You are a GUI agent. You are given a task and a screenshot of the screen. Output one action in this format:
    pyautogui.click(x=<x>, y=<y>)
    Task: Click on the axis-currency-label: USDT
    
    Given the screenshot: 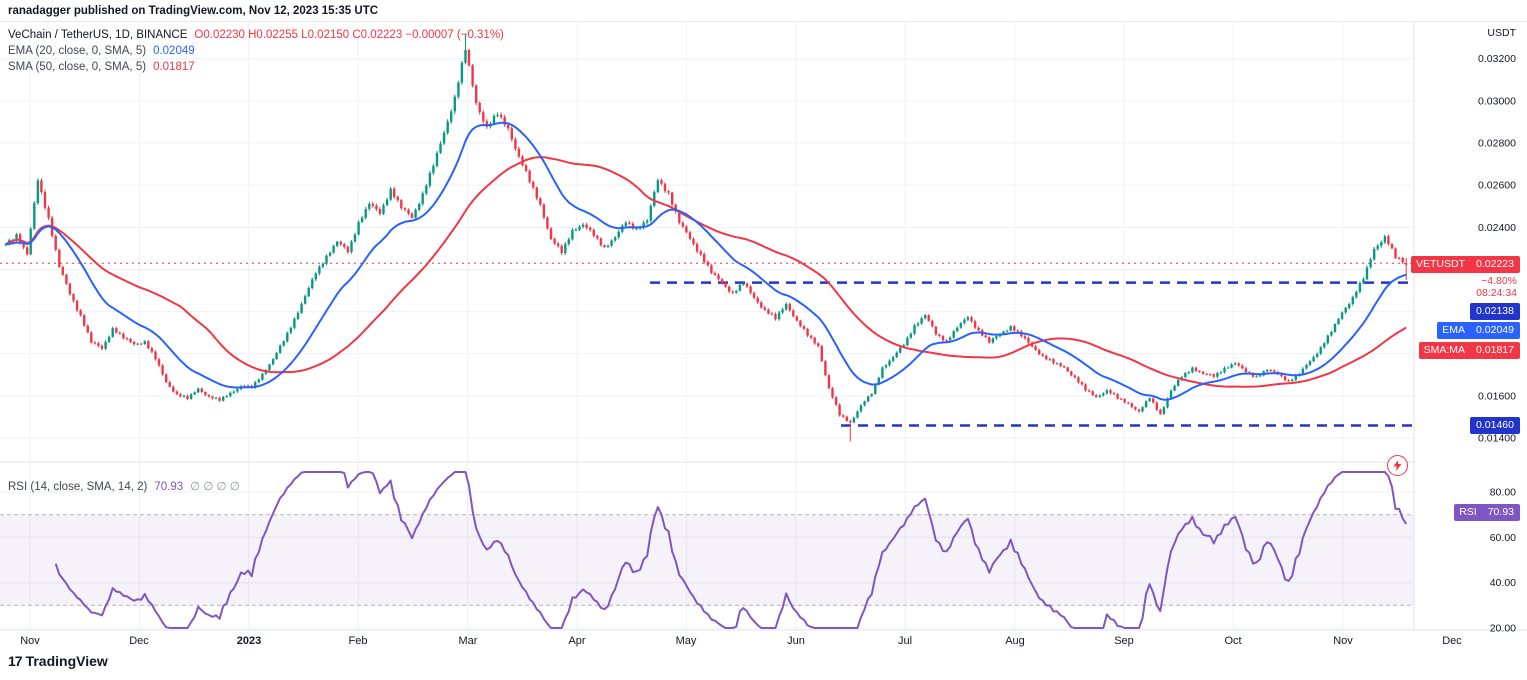 What is the action you would take?
    pyautogui.click(x=1501, y=33)
    